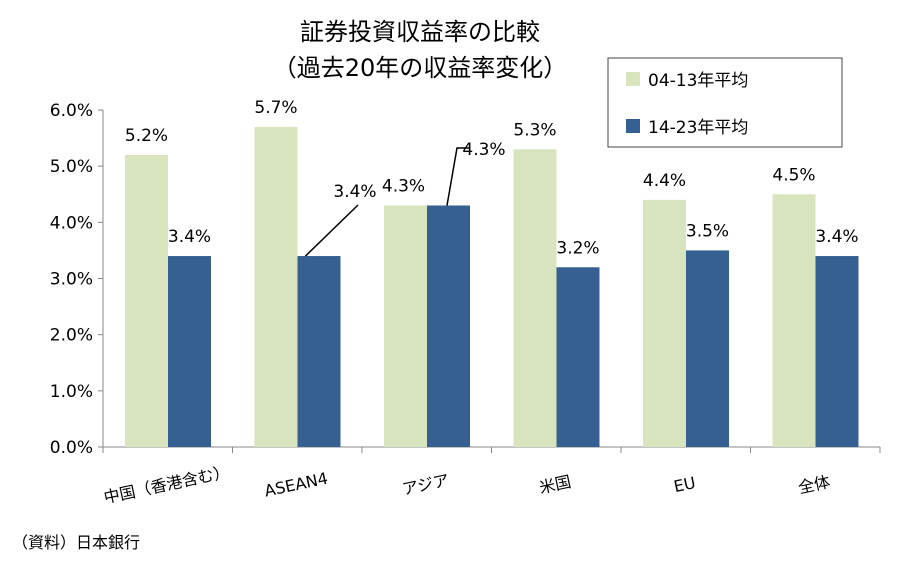 The height and width of the screenshot is (570, 900). What do you see at coordinates (813, 484) in the screenshot?
I see `x-tick-label: 全体` at bounding box center [813, 484].